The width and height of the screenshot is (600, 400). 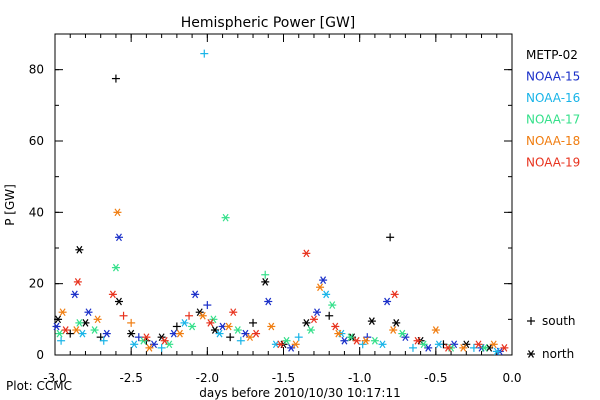 What do you see at coordinates (551, 337) in the screenshot?
I see `hemisphere-legend: south north` at bounding box center [551, 337].